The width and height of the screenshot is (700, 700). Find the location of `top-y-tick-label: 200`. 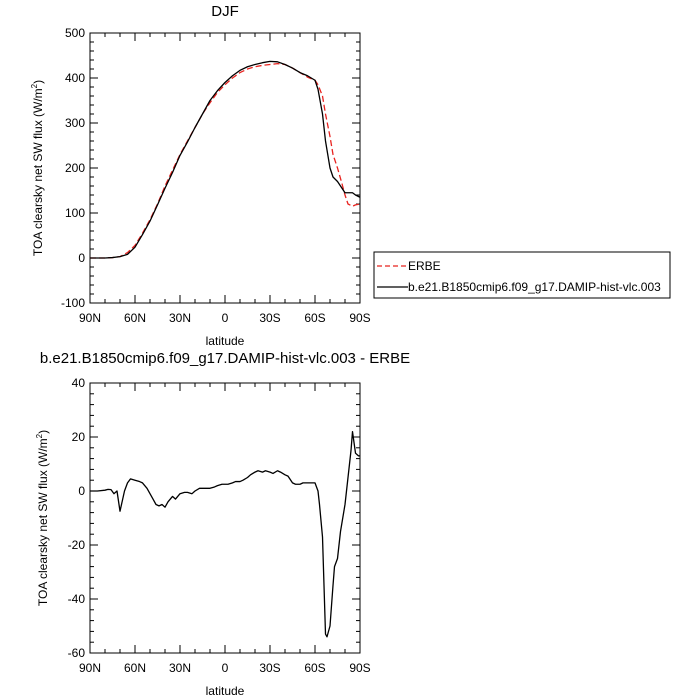

top-y-tick-label: 200 is located at coordinates (75, 168).